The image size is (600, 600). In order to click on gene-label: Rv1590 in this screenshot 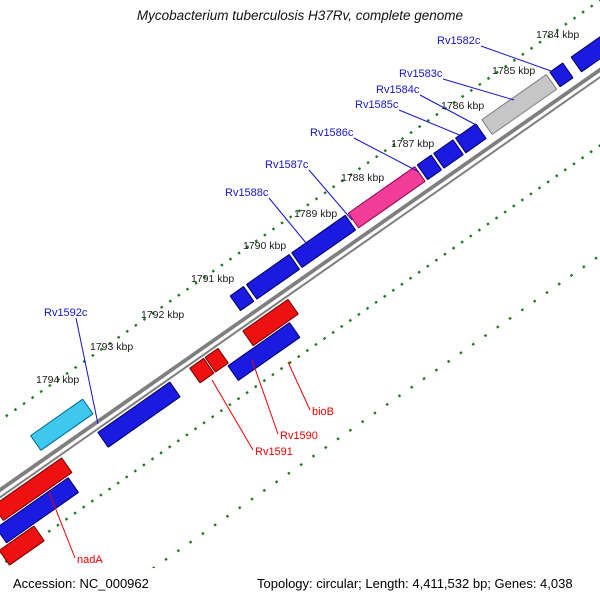, I will do `click(299, 436)`.